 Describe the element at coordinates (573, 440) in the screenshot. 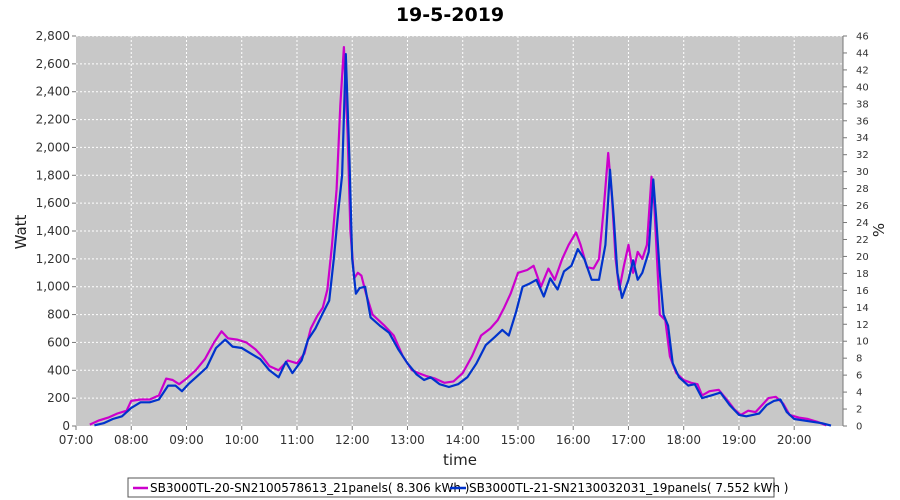

I see `x-tick-label: 16:00` at that location.